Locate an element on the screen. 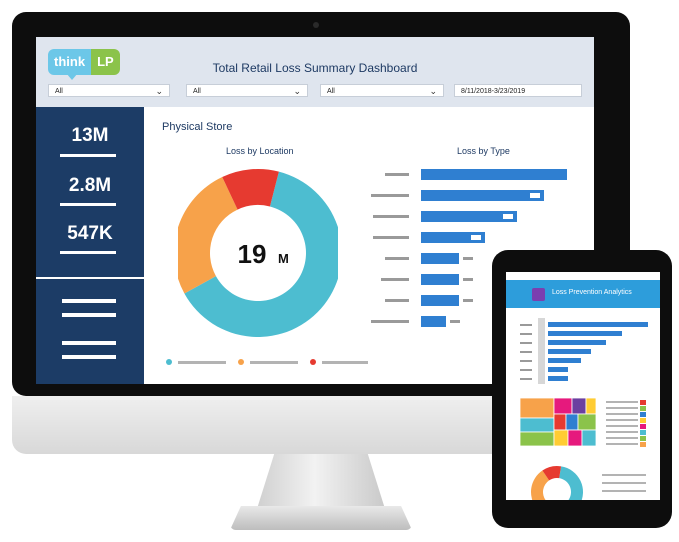 The height and width of the screenshot is (542, 679). tablet-treemap is located at coordinates (558, 422).